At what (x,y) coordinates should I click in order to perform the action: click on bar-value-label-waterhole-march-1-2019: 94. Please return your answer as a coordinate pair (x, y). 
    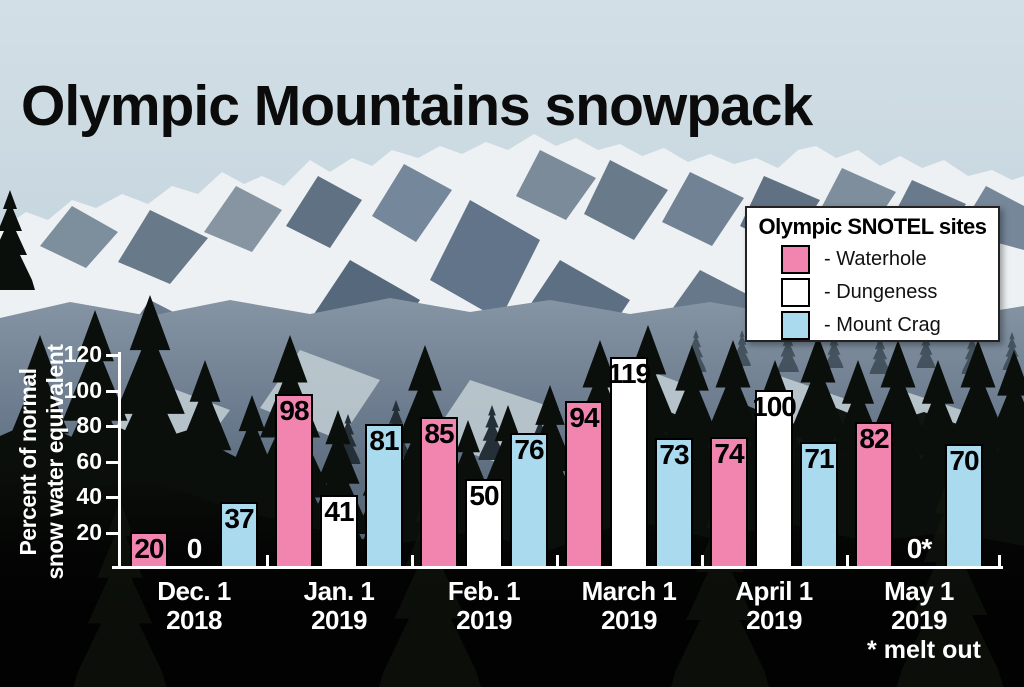
    Looking at the image, I should click on (584, 417).